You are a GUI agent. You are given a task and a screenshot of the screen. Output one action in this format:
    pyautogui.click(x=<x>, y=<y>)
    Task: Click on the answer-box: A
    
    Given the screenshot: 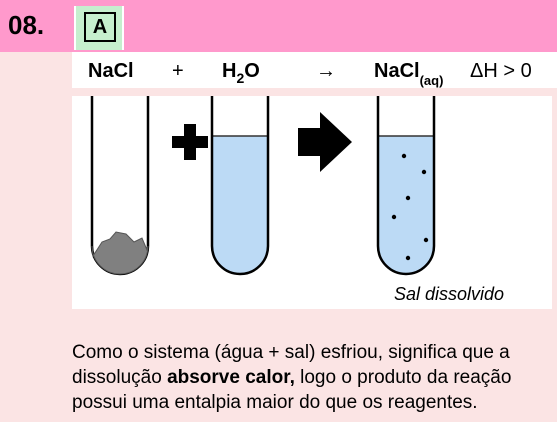 What is the action you would take?
    pyautogui.click(x=99, y=28)
    